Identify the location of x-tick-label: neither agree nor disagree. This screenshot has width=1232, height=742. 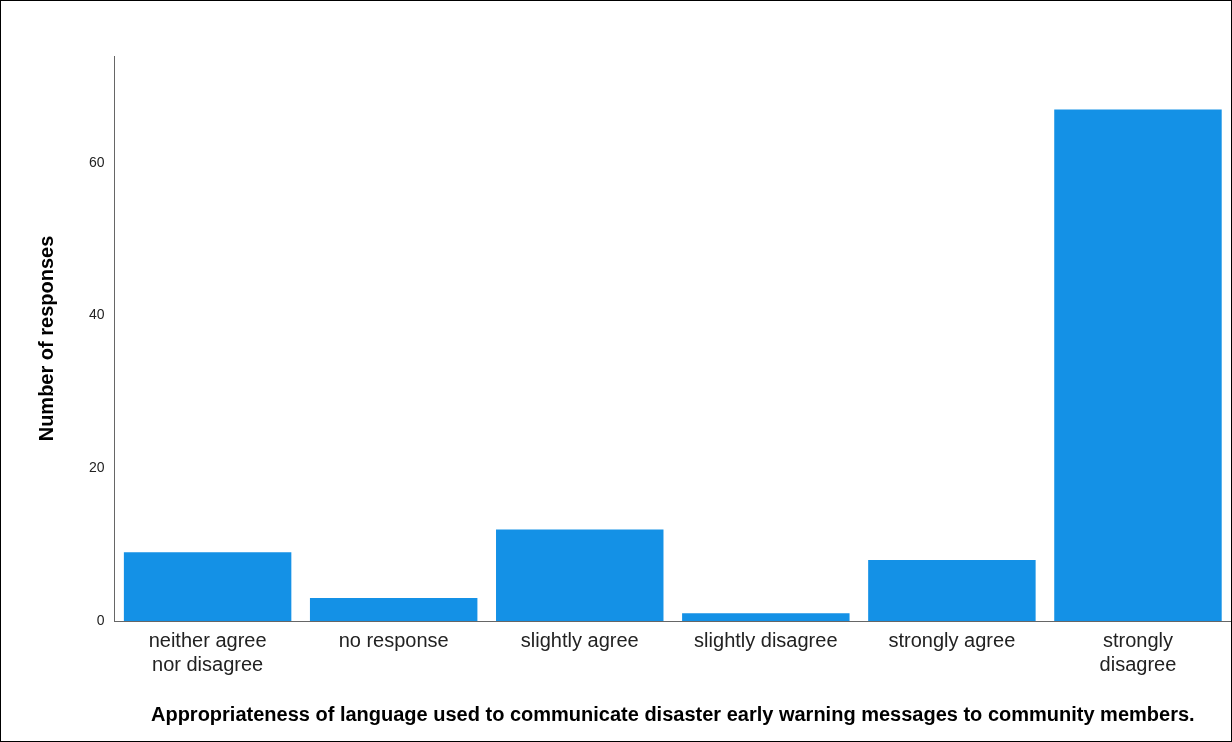
(207, 651).